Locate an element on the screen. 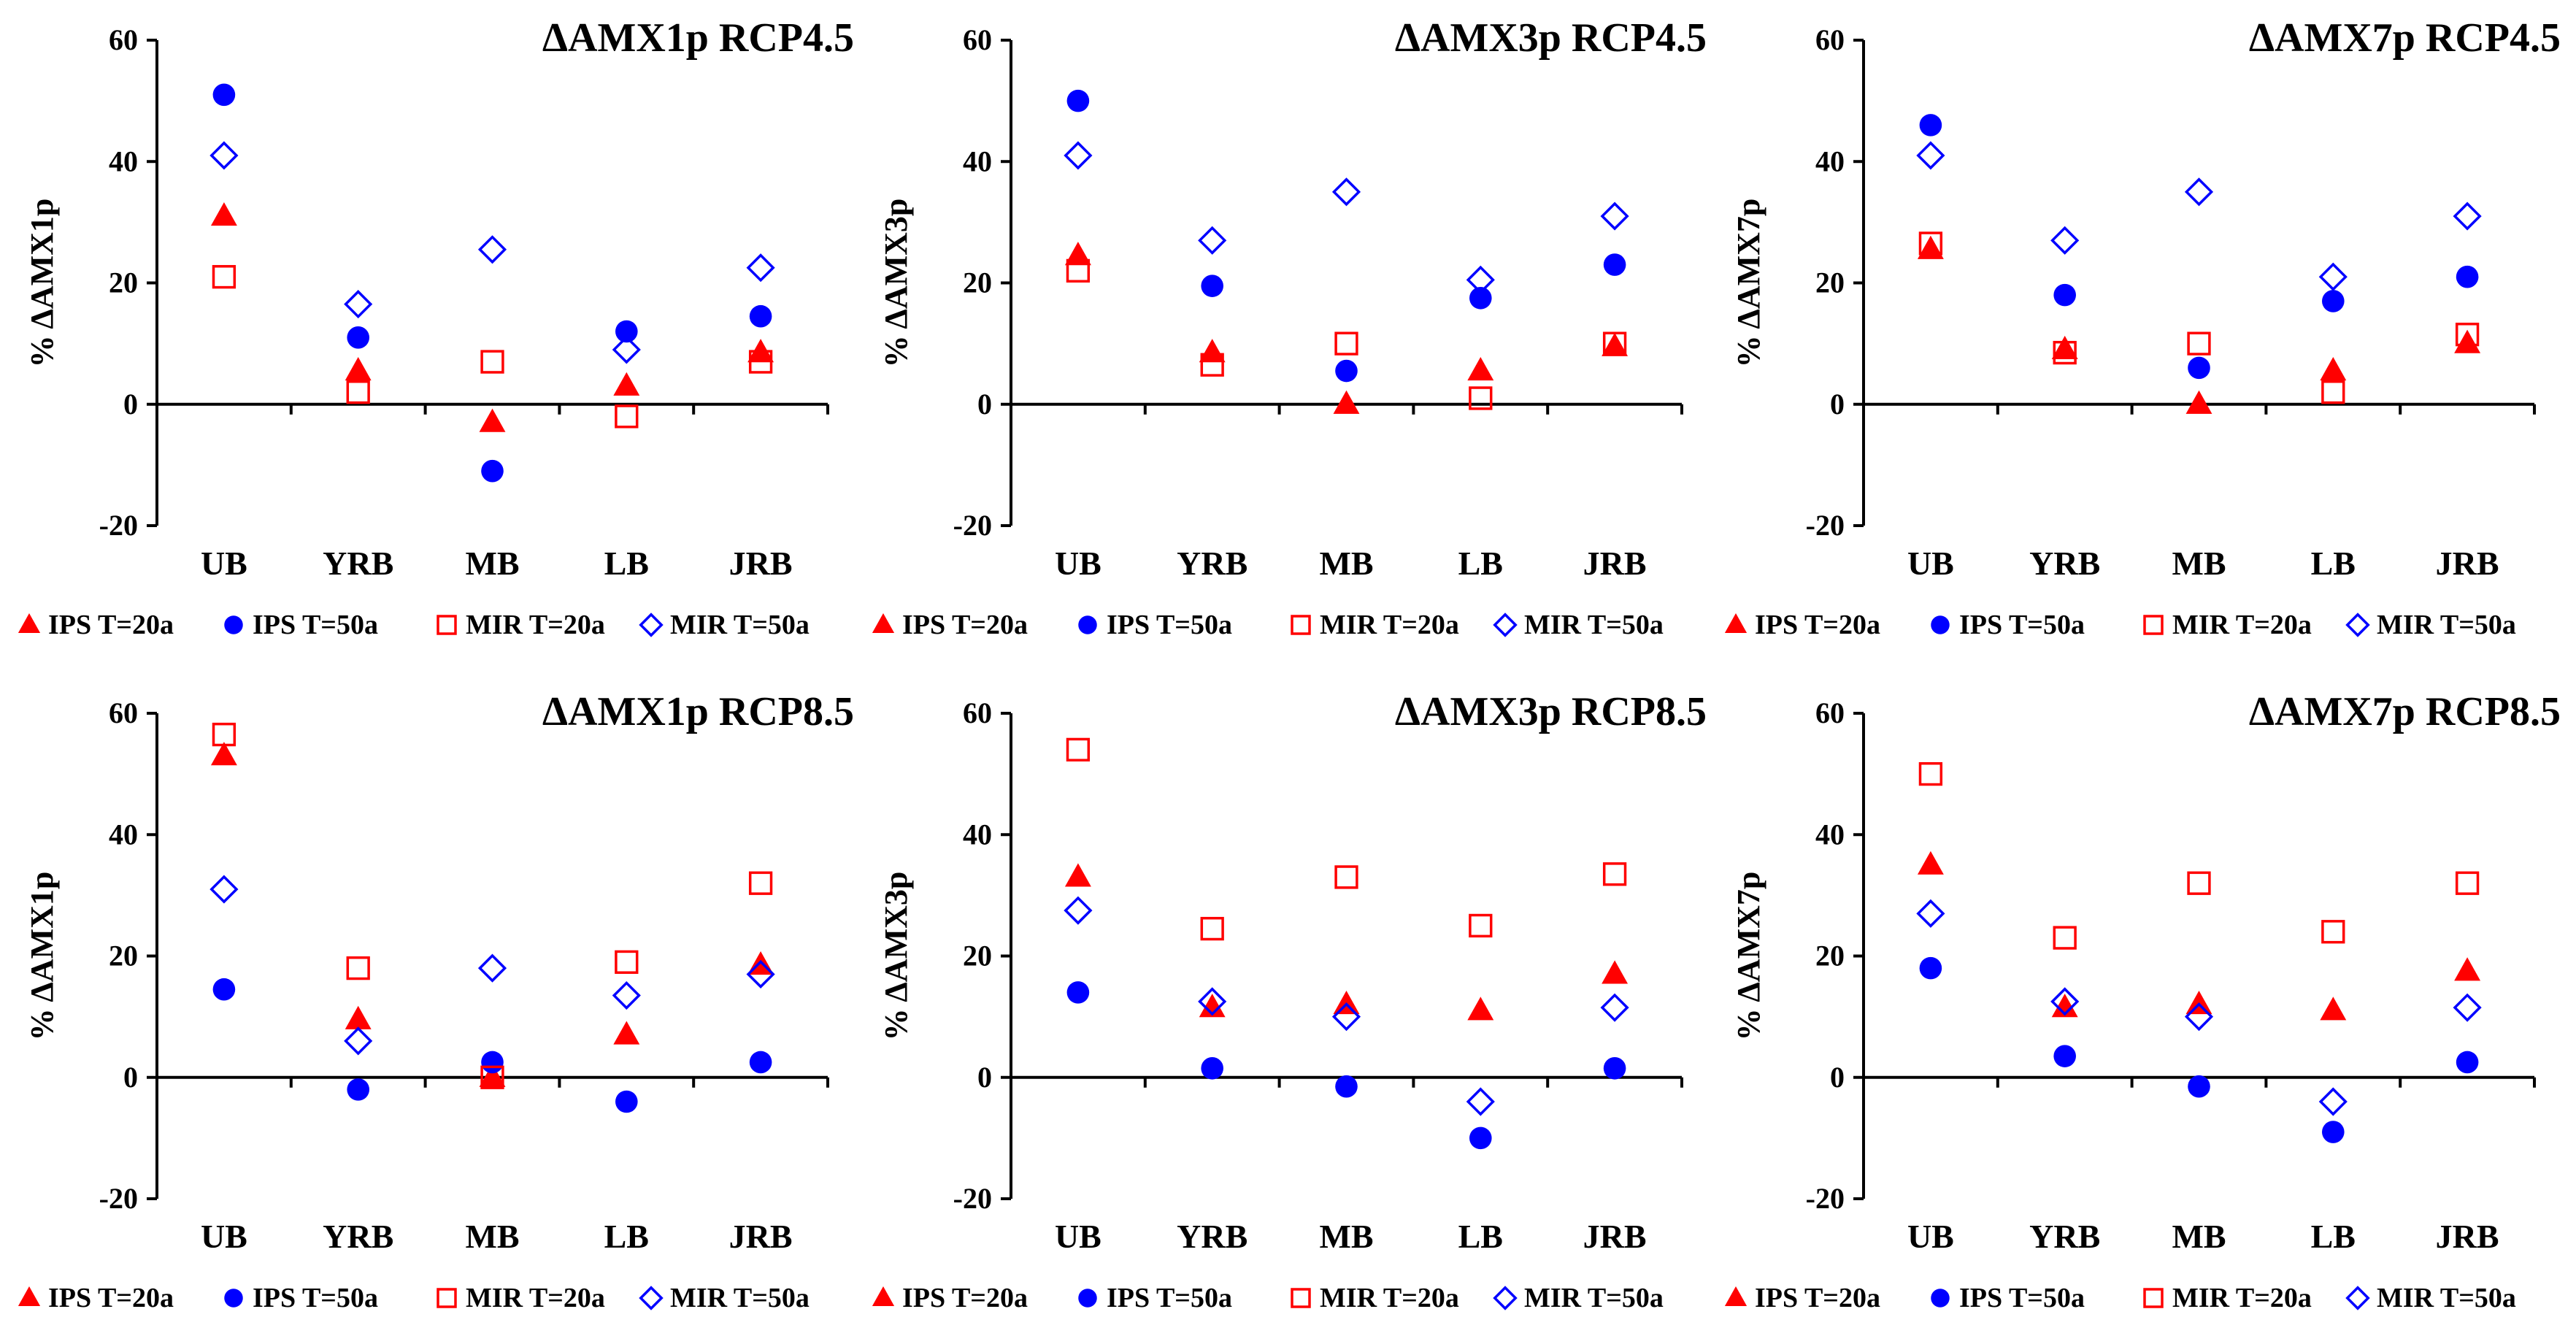 Image resolution: width=2576 pixels, height=1336 pixels. category-label: LB is located at coordinates (1480, 563).